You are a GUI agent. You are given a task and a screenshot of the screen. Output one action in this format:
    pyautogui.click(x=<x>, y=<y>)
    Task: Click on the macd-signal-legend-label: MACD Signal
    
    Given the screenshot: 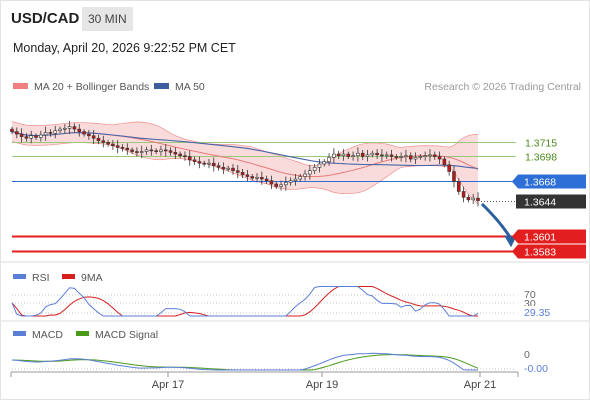 What is the action you would take?
    pyautogui.click(x=126, y=335)
    